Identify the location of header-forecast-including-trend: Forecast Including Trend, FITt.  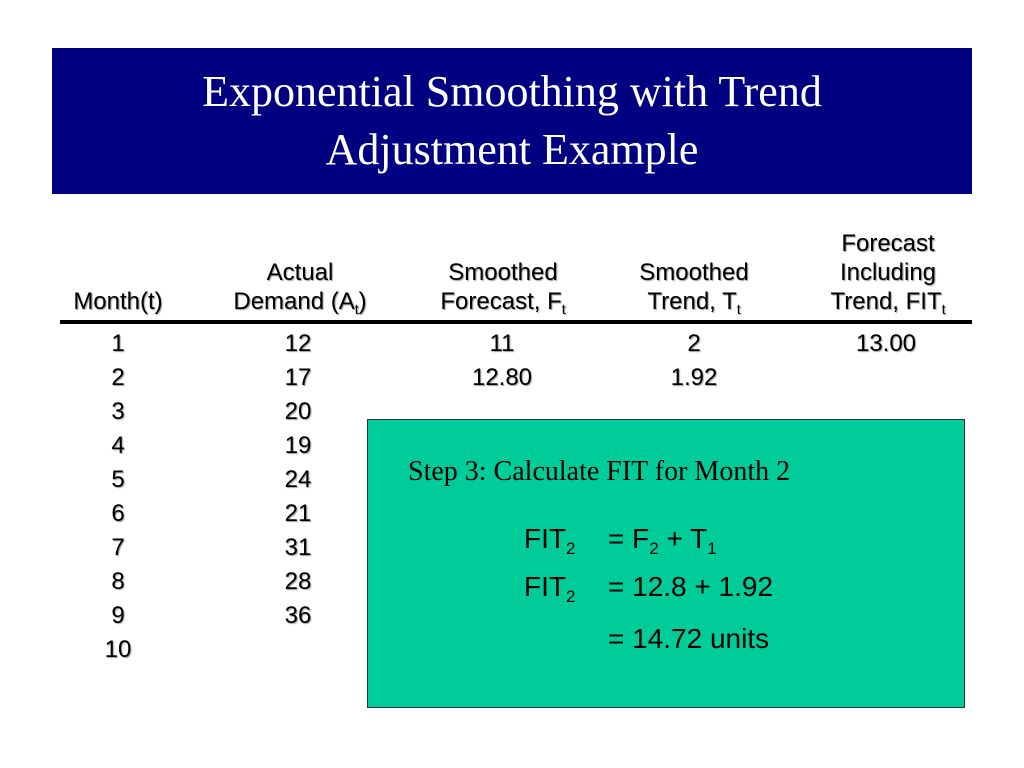
(888, 273).